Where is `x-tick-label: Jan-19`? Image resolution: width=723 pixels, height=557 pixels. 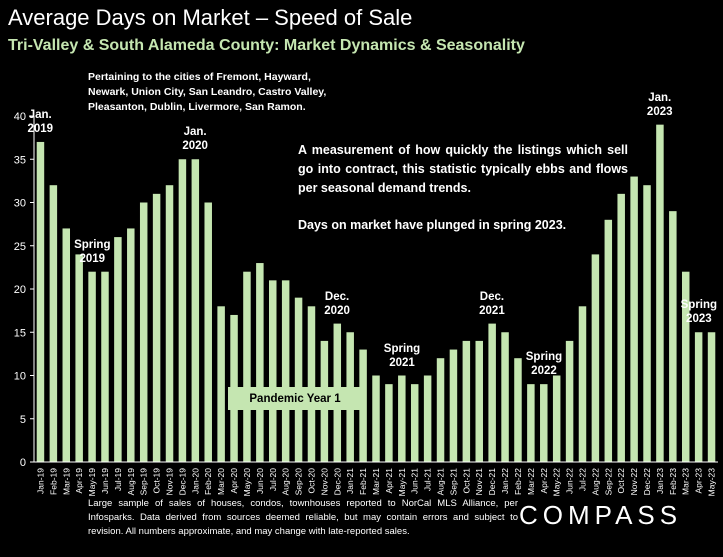
x-tick-label: Jan-19 is located at coordinates (40, 481).